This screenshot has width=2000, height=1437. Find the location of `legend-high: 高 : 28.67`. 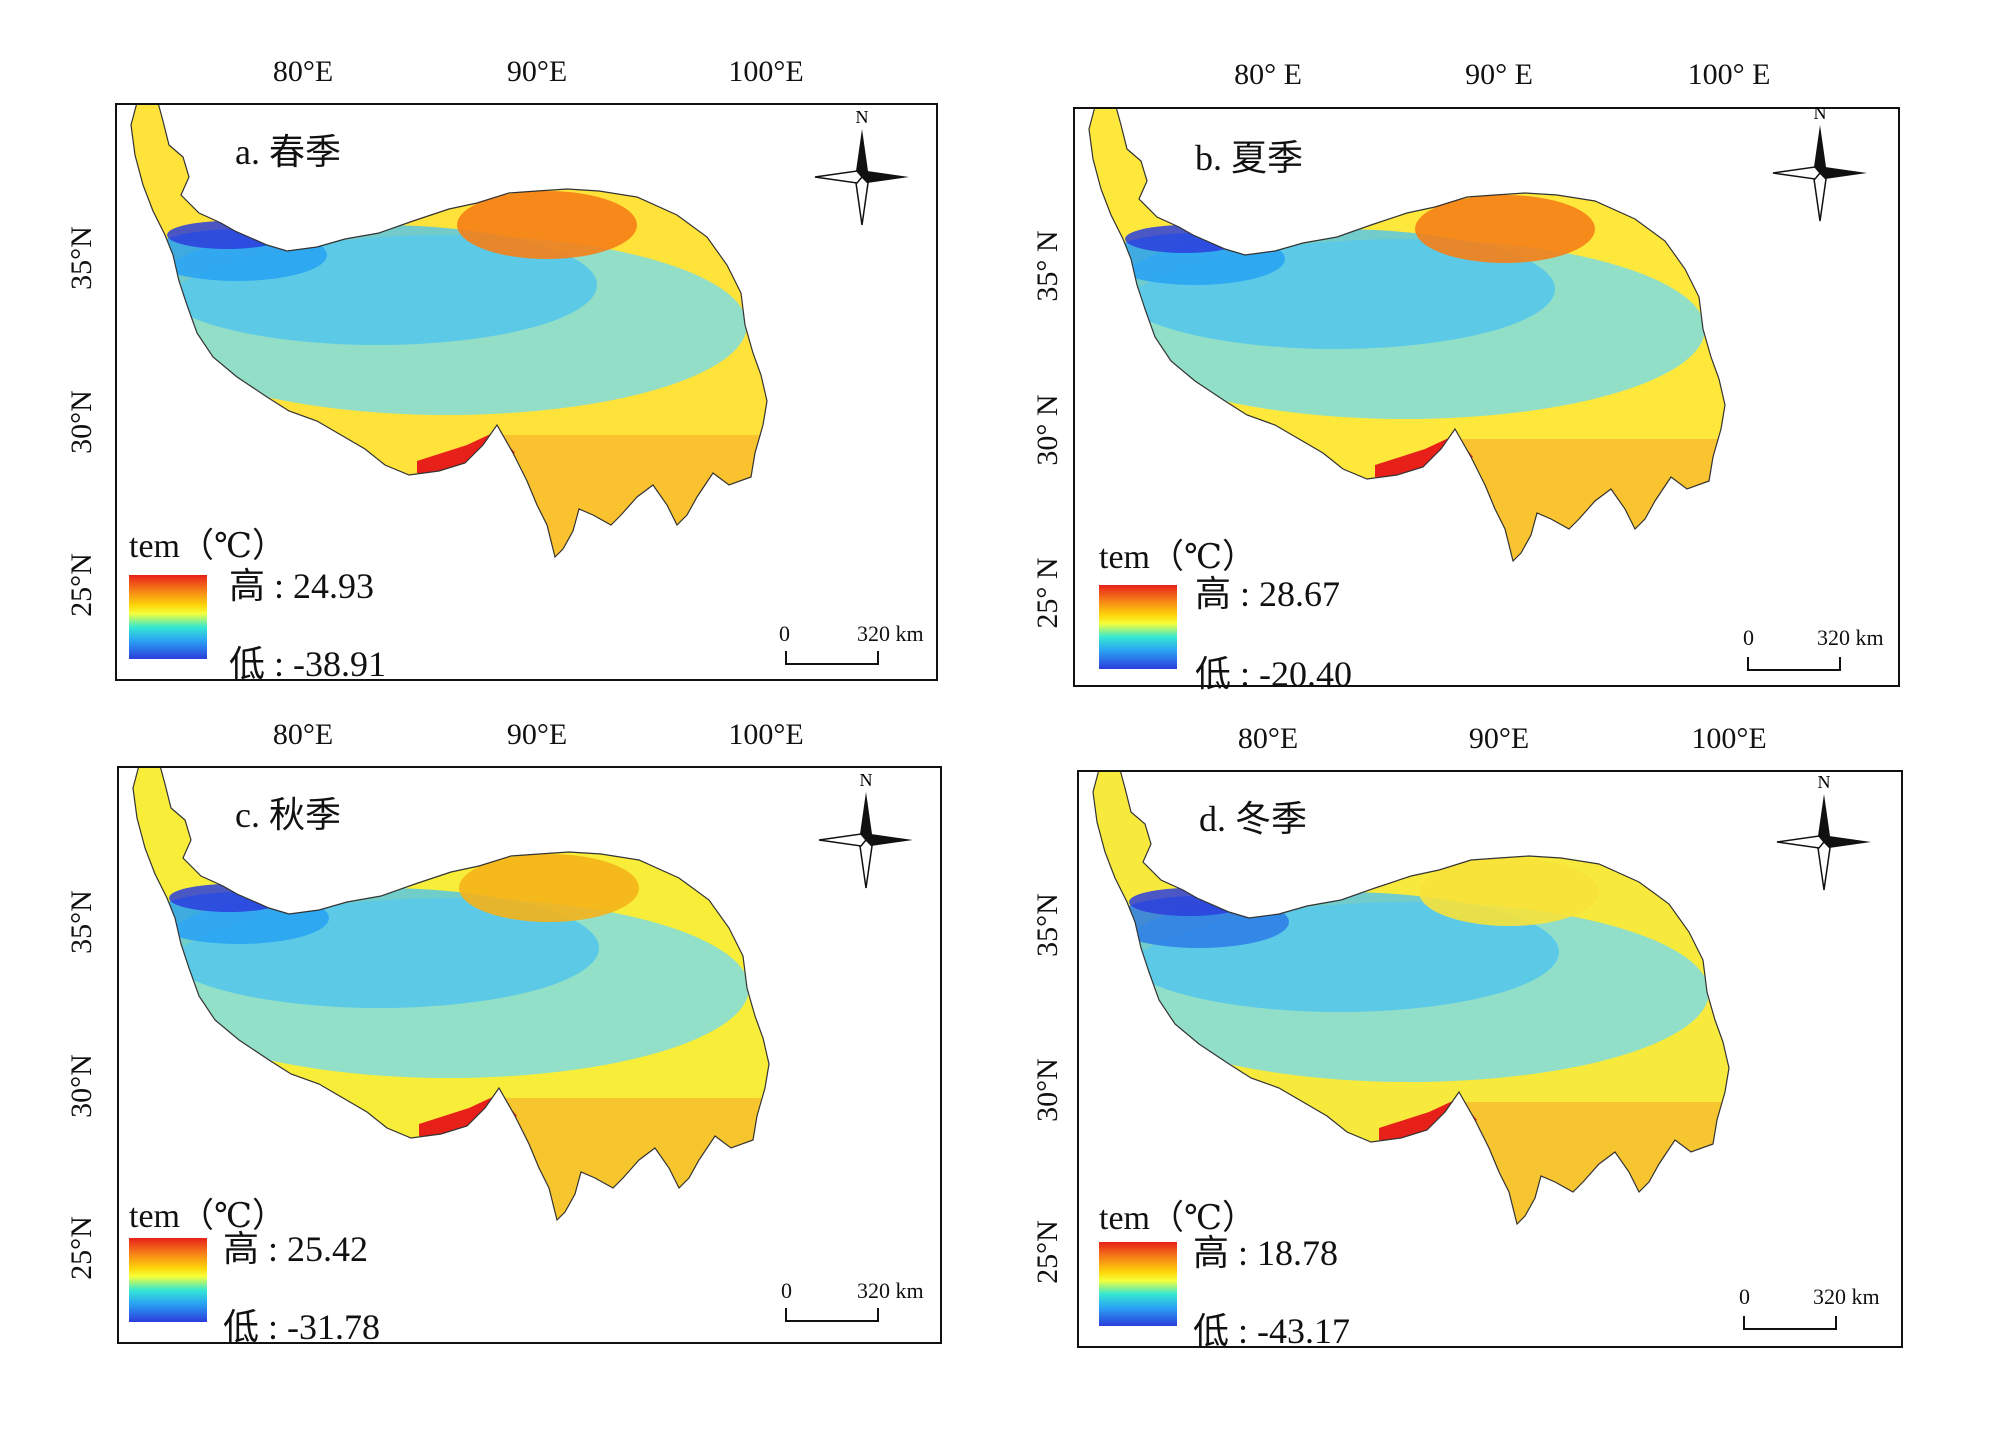

legend-high: 高 : 28.67 is located at coordinates (1268, 594).